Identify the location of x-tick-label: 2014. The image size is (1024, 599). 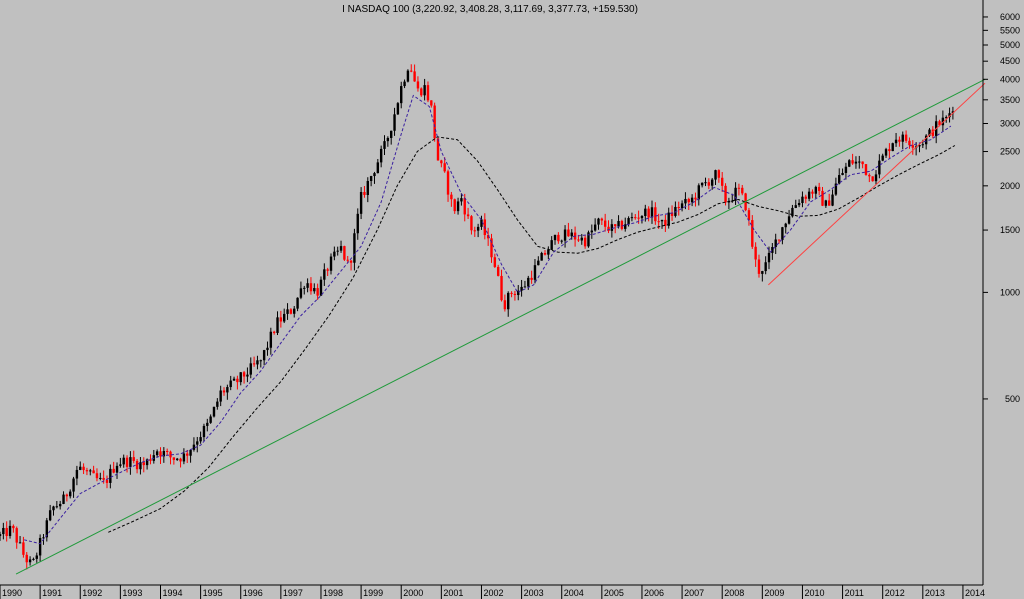
(975, 593).